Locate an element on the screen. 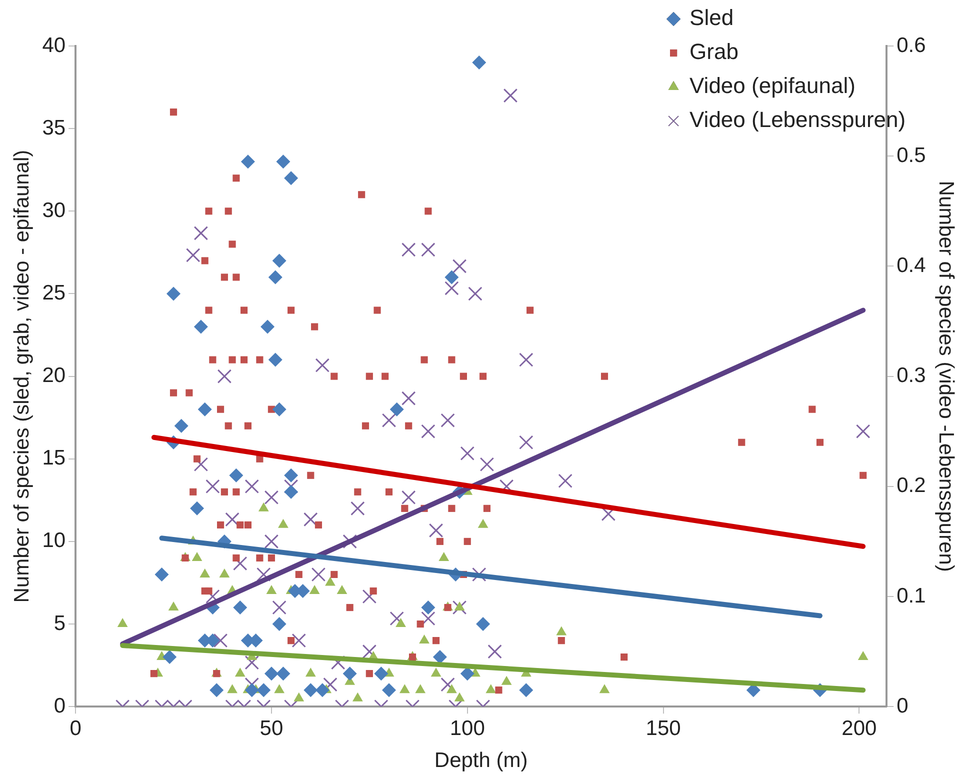 The width and height of the screenshot is (976, 780). y2-axis-title: Number of species (video -Lebensspuren) is located at coordinates (946, 376).